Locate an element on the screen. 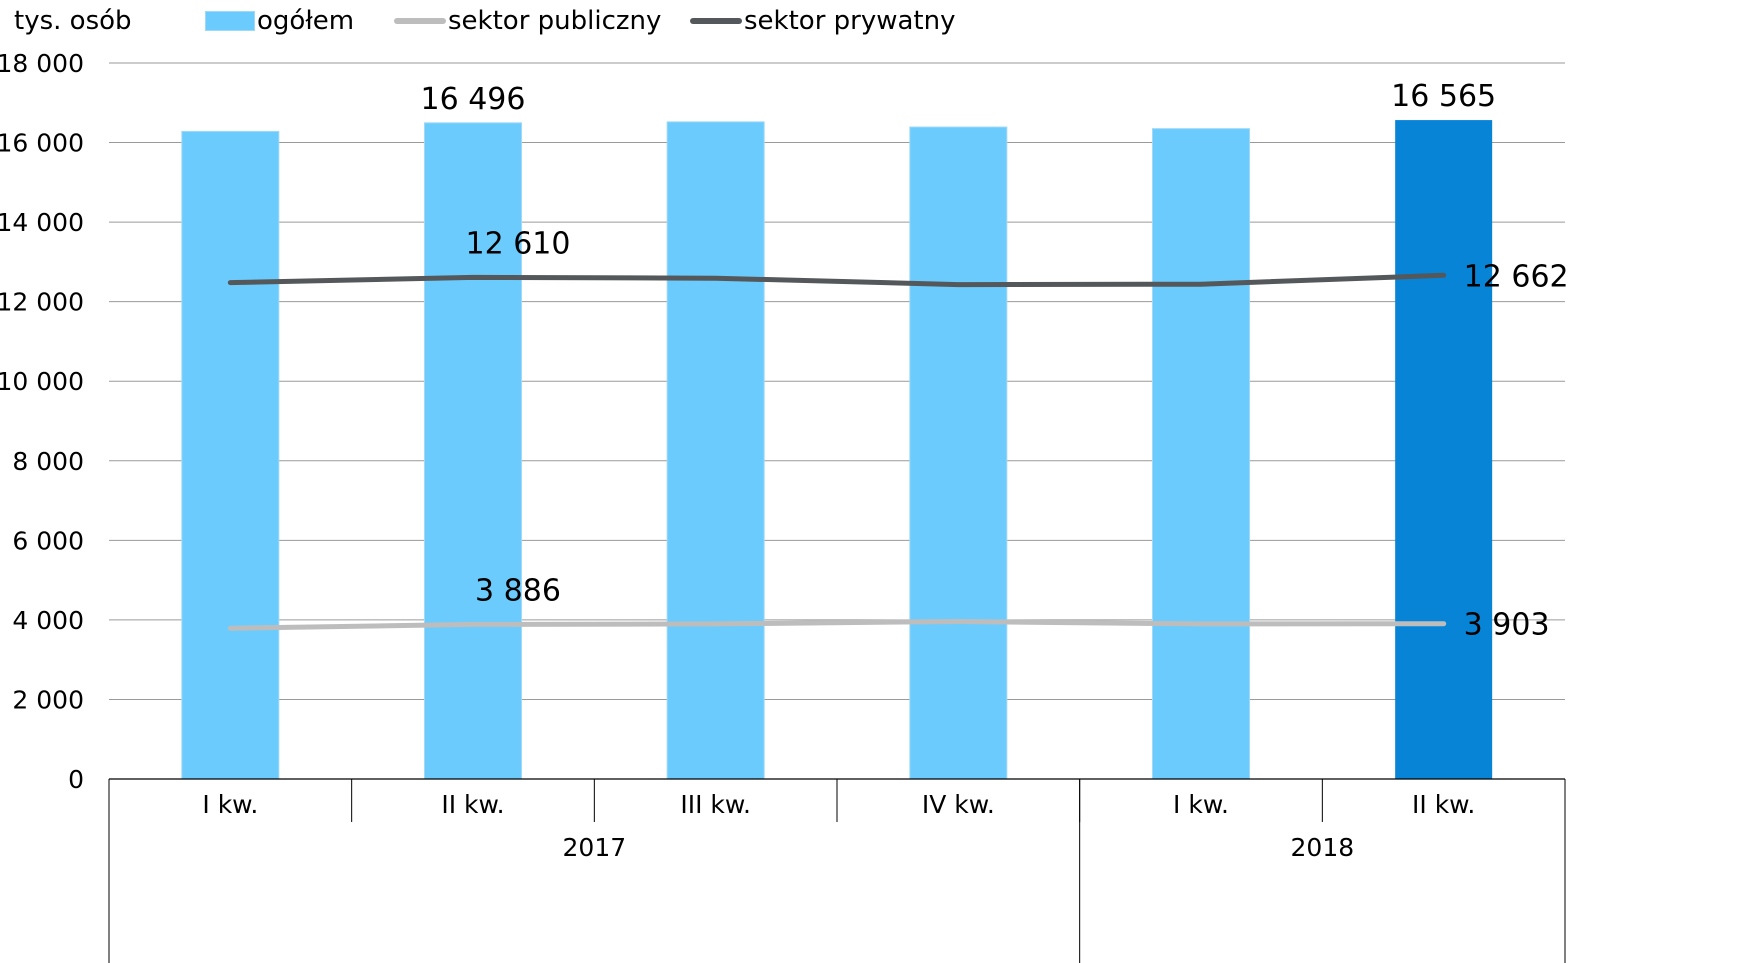 The height and width of the screenshot is (963, 1756). y-tick-label: 18 000 is located at coordinates (42, 63).